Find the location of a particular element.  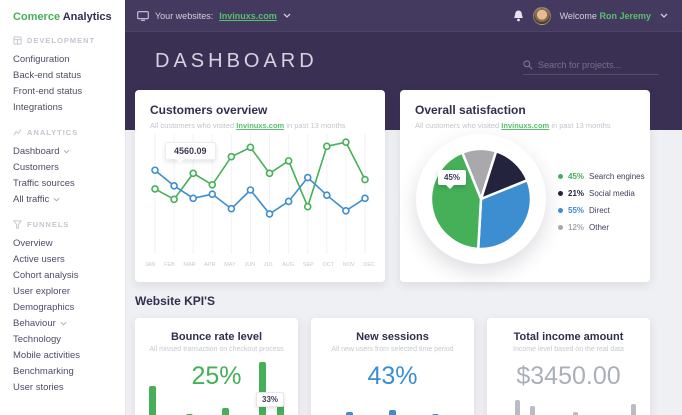

sidebar-item-integrations: Integrations is located at coordinates (62, 107).